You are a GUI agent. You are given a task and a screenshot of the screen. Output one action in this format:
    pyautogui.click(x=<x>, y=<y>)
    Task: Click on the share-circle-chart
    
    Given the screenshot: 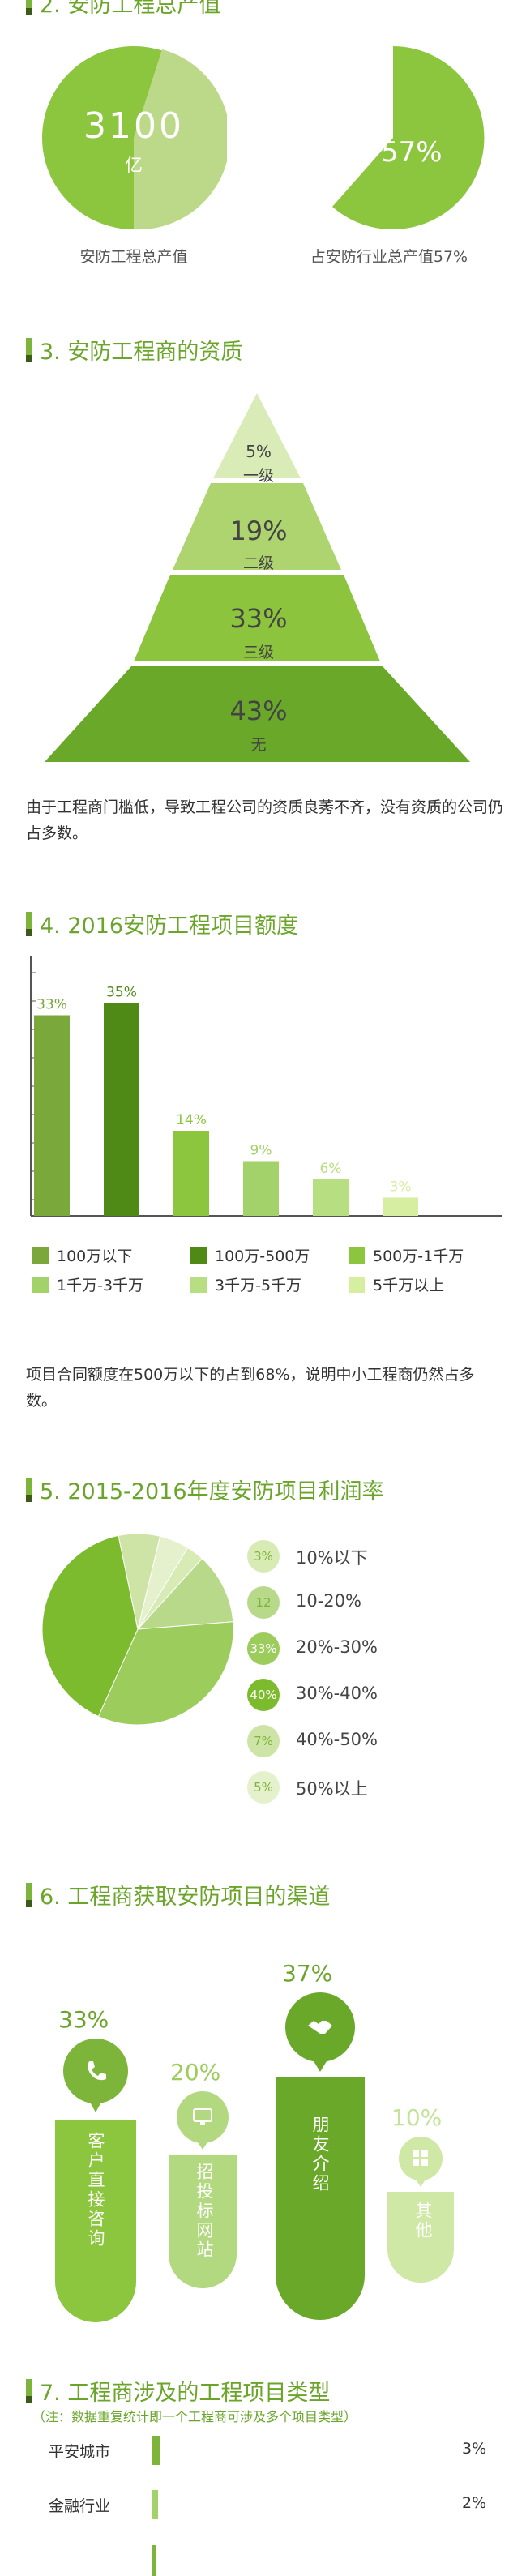 What is the action you would take?
    pyautogui.click(x=408, y=137)
    